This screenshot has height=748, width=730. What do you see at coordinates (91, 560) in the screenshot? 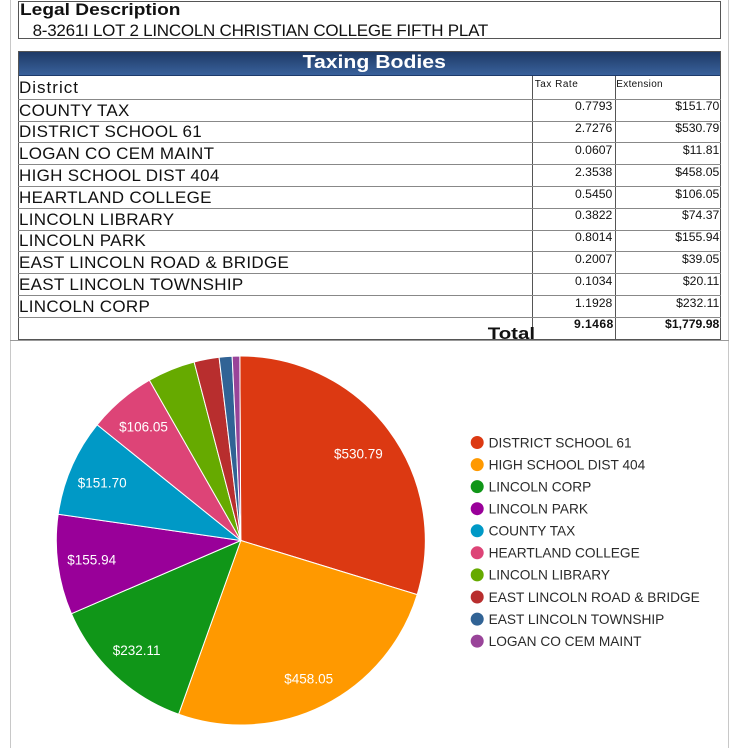
I see `svg-text: $155.94` at bounding box center [91, 560].